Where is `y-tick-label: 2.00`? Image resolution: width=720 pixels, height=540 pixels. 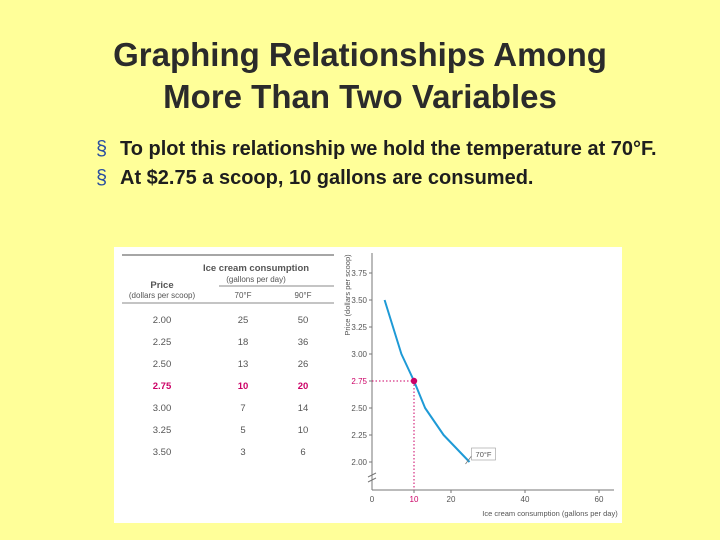 y-tick-label: 2.00 is located at coordinates (359, 462).